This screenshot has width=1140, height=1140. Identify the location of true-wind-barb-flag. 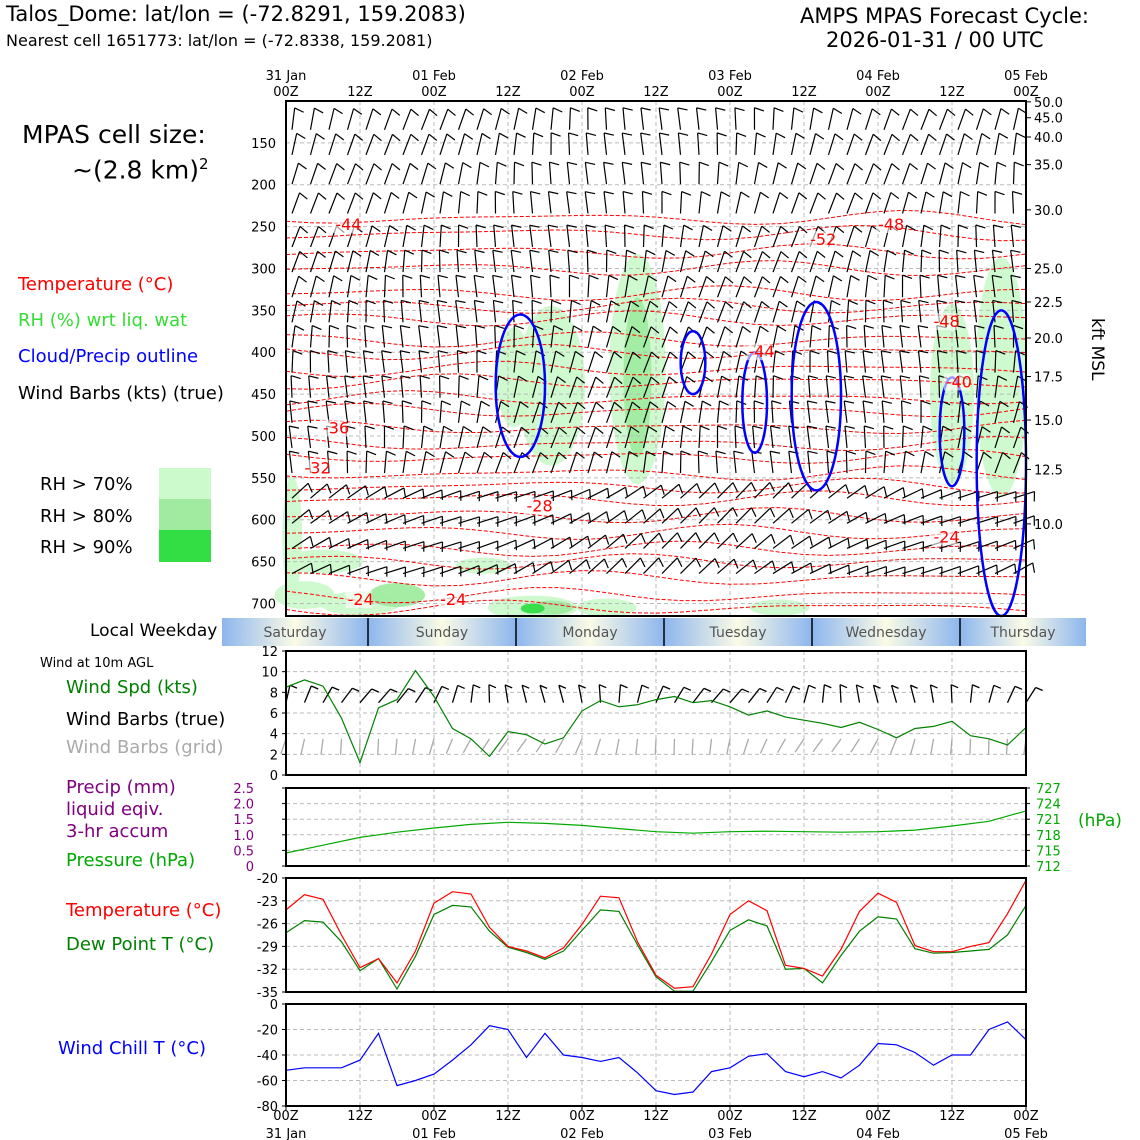
(780, 689).